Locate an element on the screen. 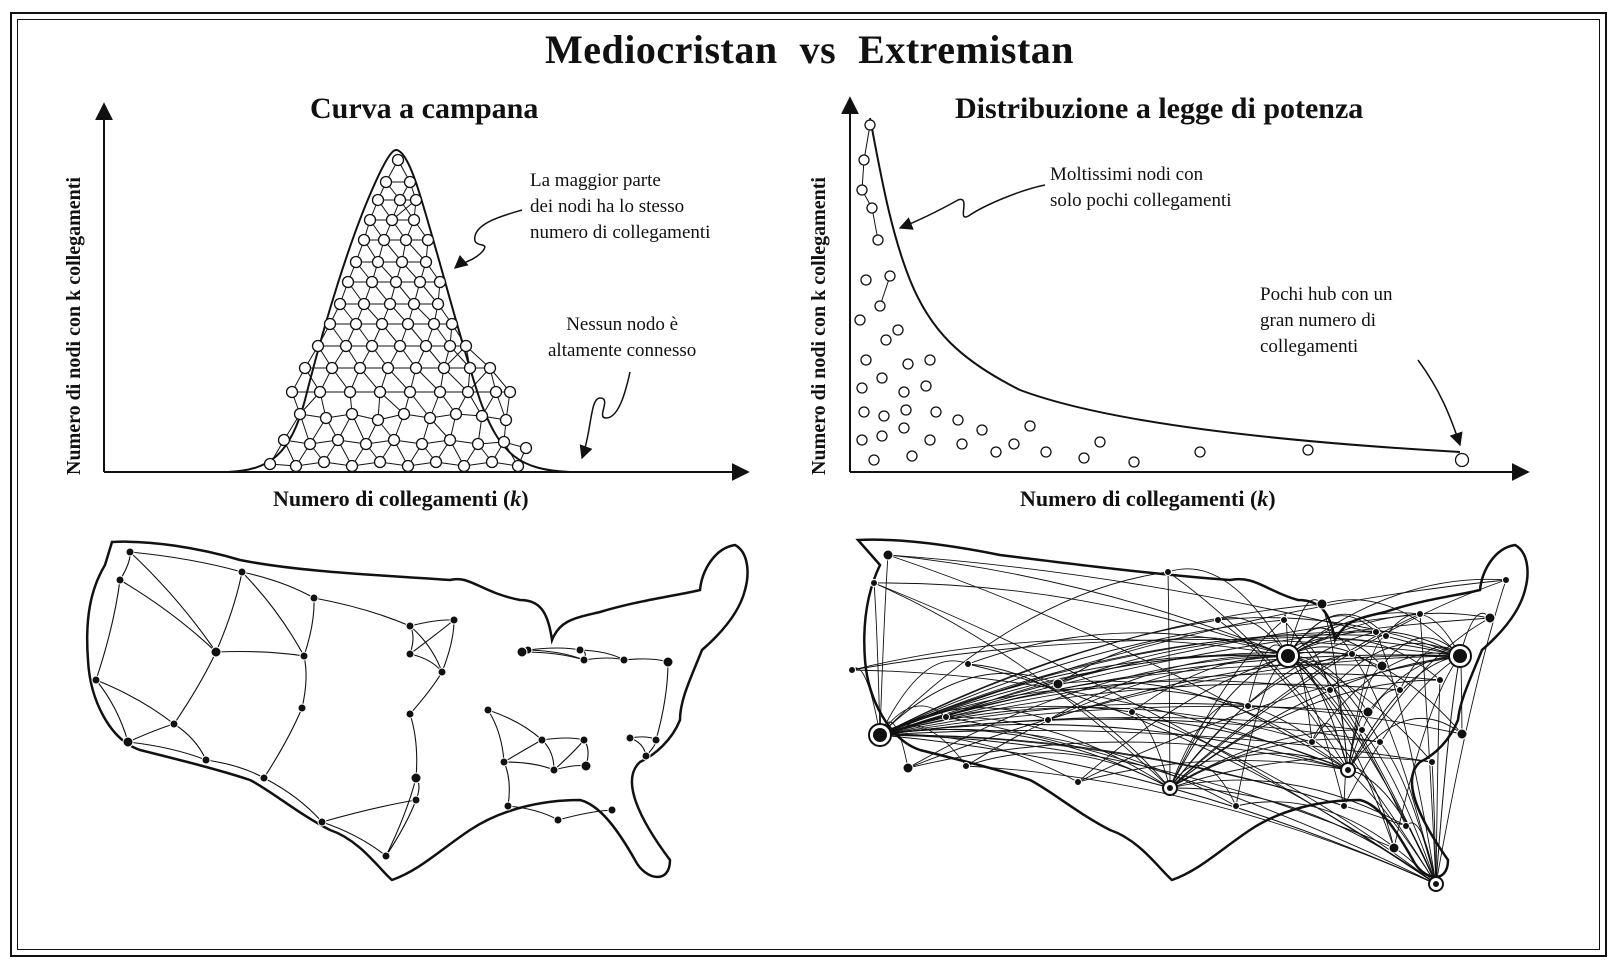 The image size is (1619, 971). uniform-network is located at coordinates (382, 704).